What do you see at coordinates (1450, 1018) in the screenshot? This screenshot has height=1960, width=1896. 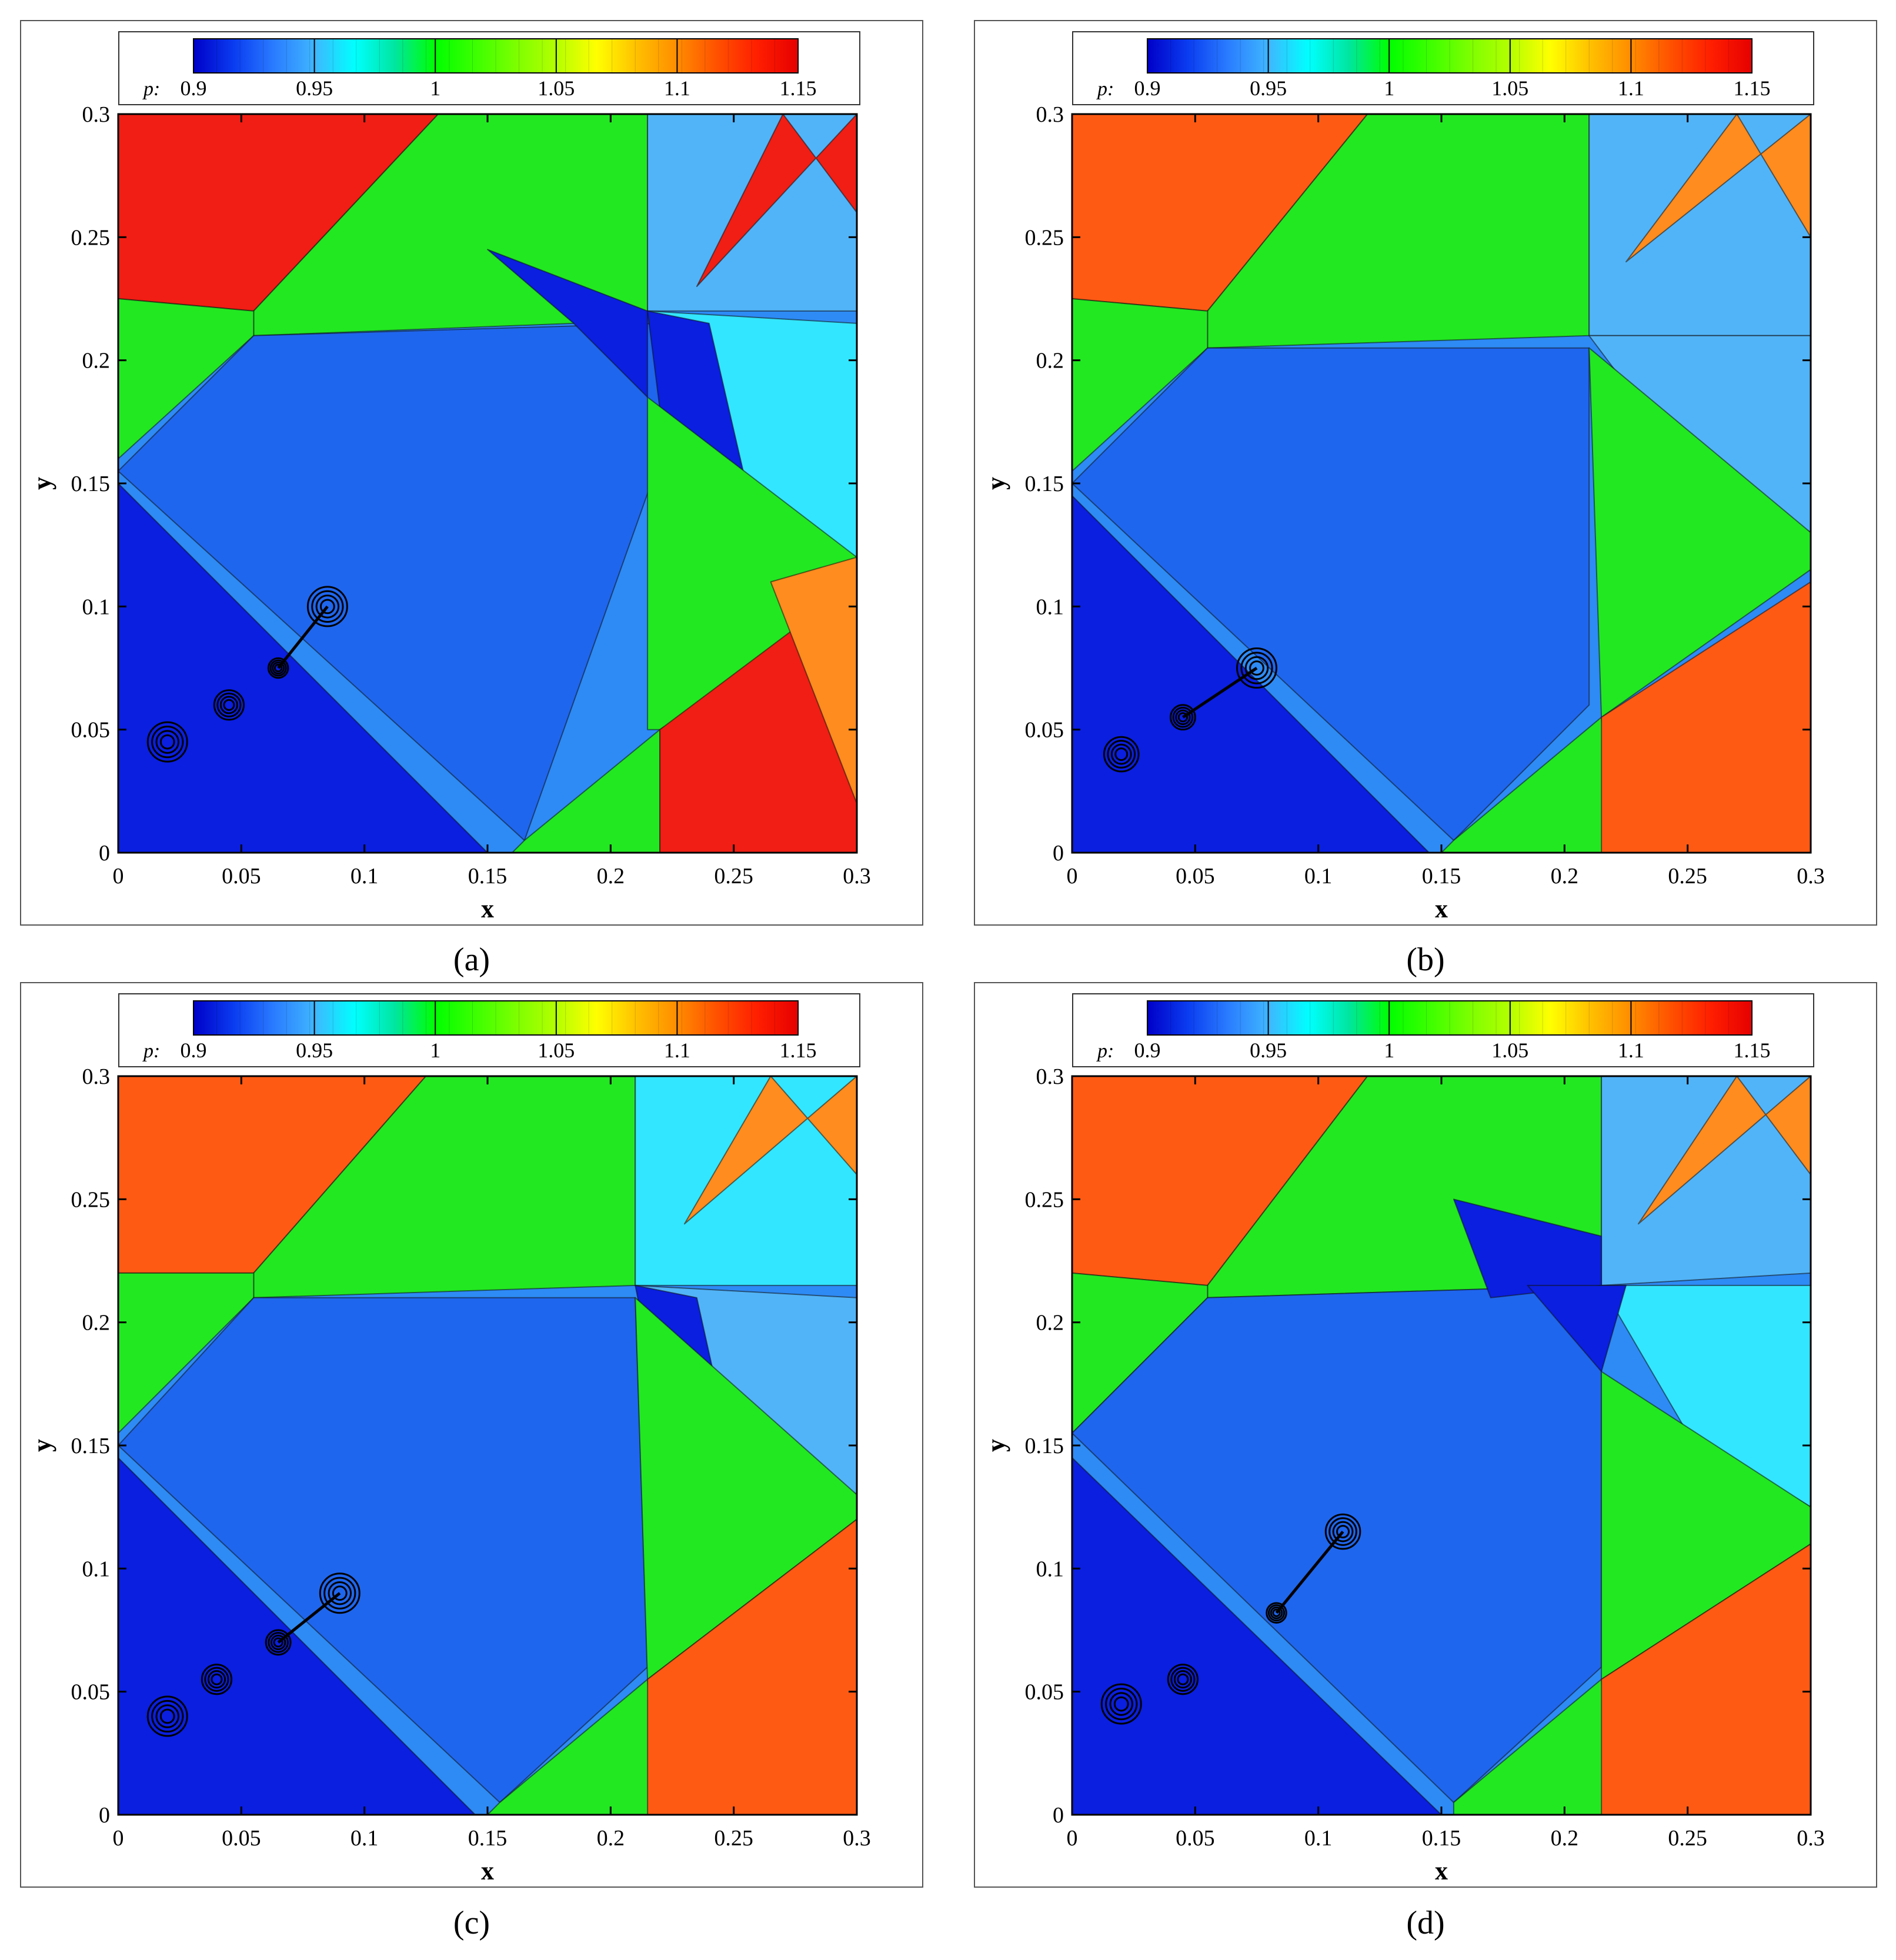 I see `colorbar` at bounding box center [1450, 1018].